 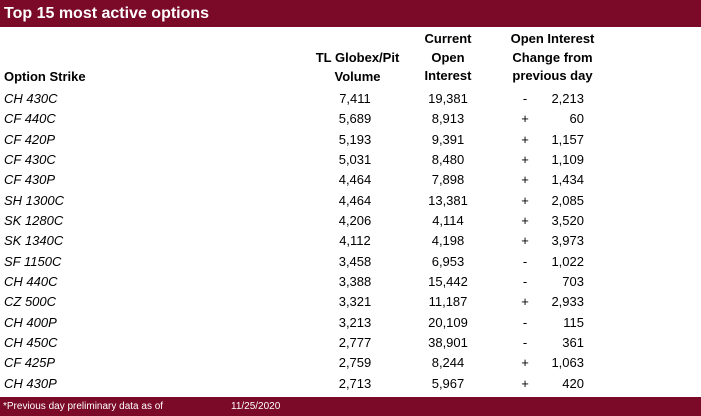 I want to click on header-oi-line1: Current, so click(x=448, y=38).